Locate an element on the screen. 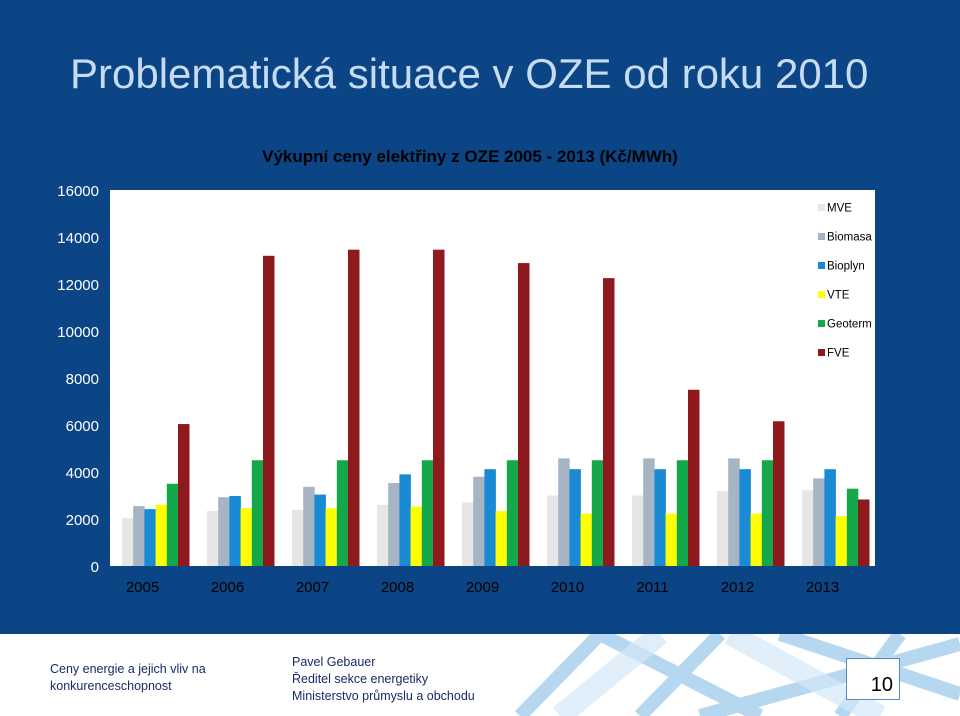 Image resolution: width=960 pixels, height=716 pixels. bar-mve-2007 is located at coordinates (298, 537).